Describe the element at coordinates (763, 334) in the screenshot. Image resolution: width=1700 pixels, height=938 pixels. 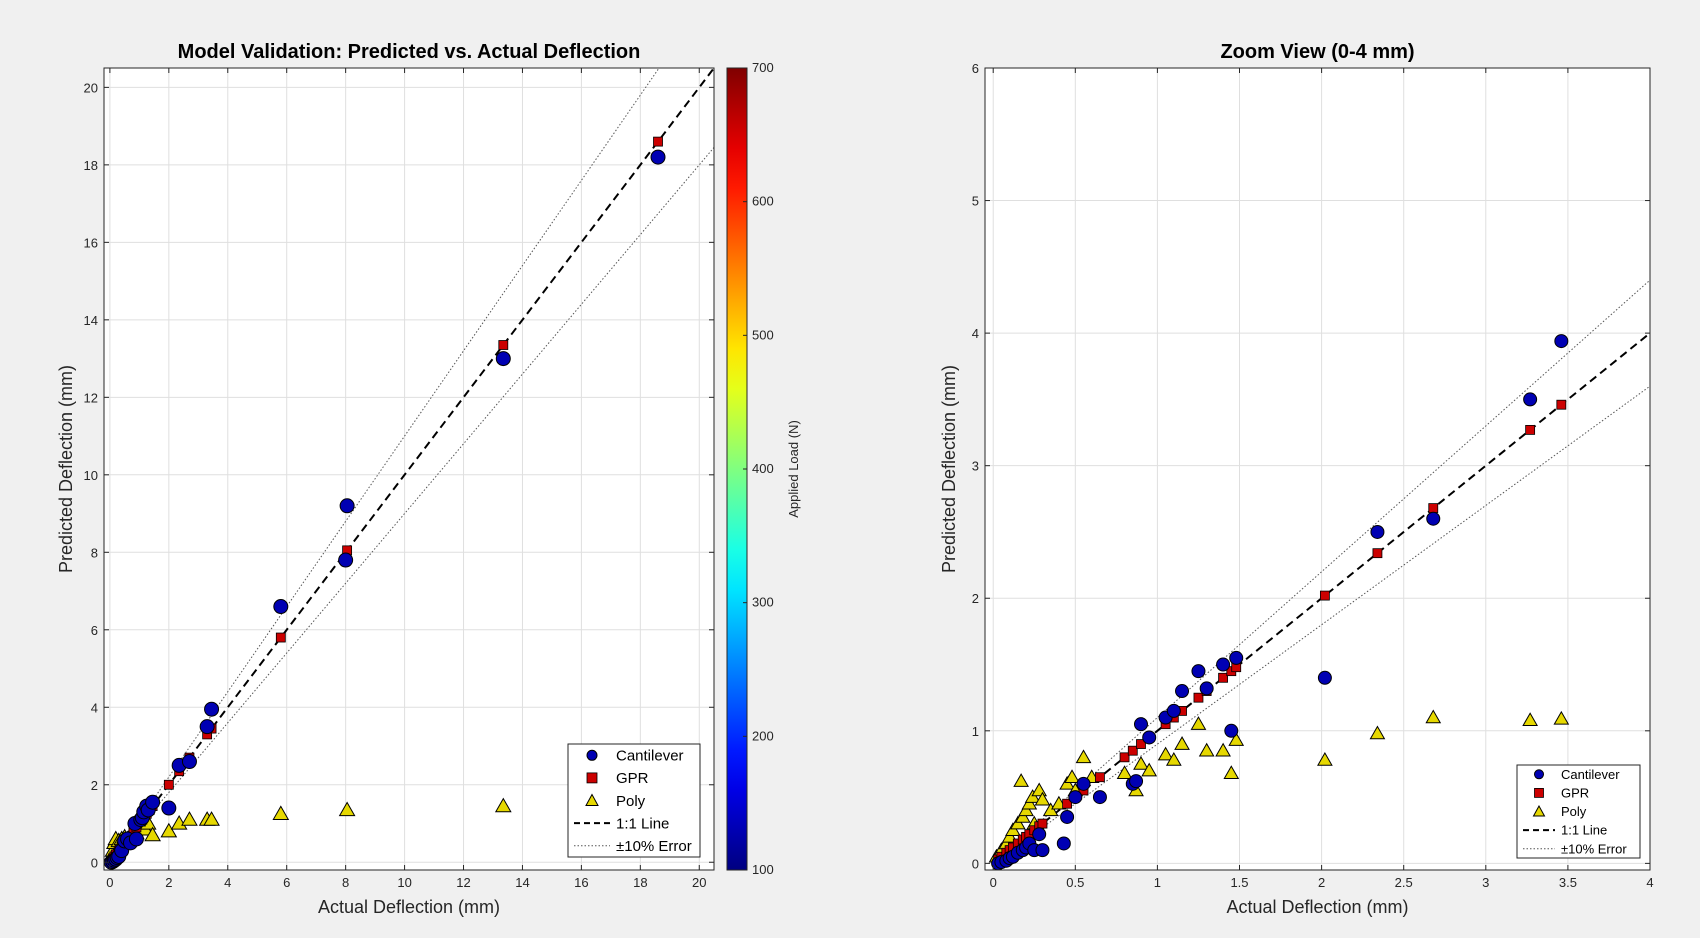
I see `colorbar-tick-label: 500` at that location.